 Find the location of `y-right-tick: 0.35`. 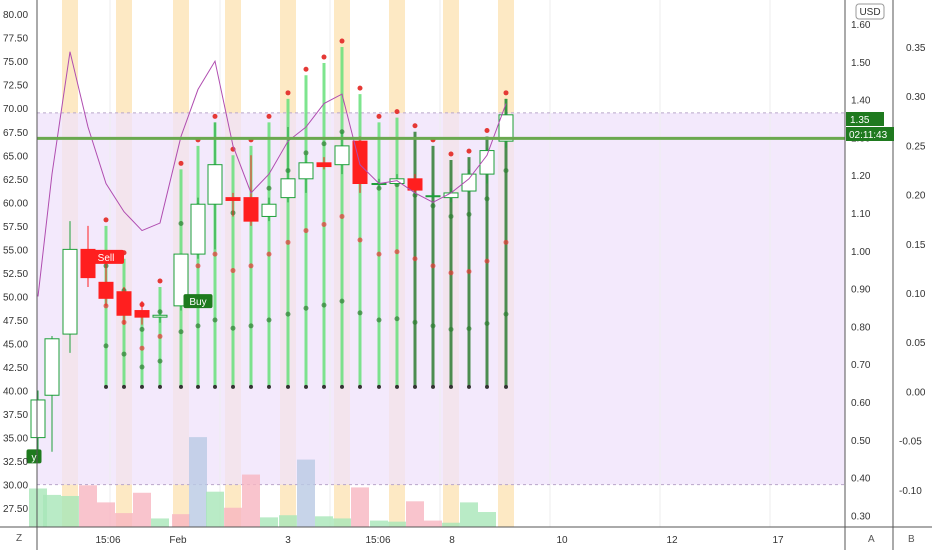

y-right-tick: 0.35 is located at coordinates (916, 48).